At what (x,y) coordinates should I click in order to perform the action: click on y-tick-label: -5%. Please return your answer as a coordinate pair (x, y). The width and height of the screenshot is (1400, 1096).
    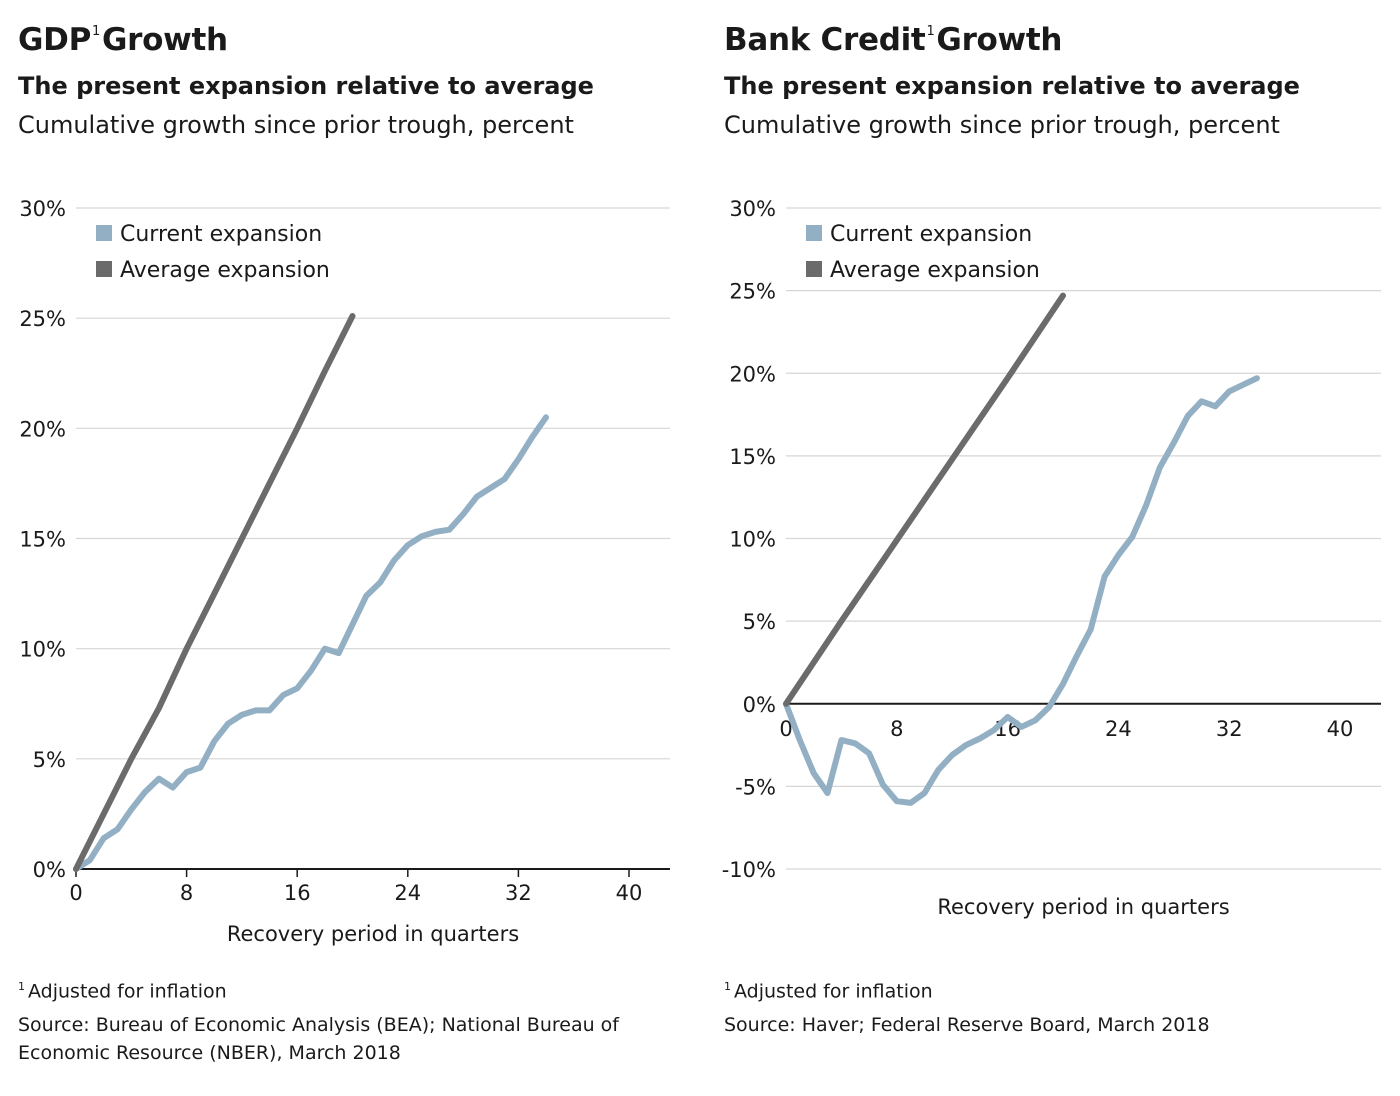
    Looking at the image, I should click on (755, 787).